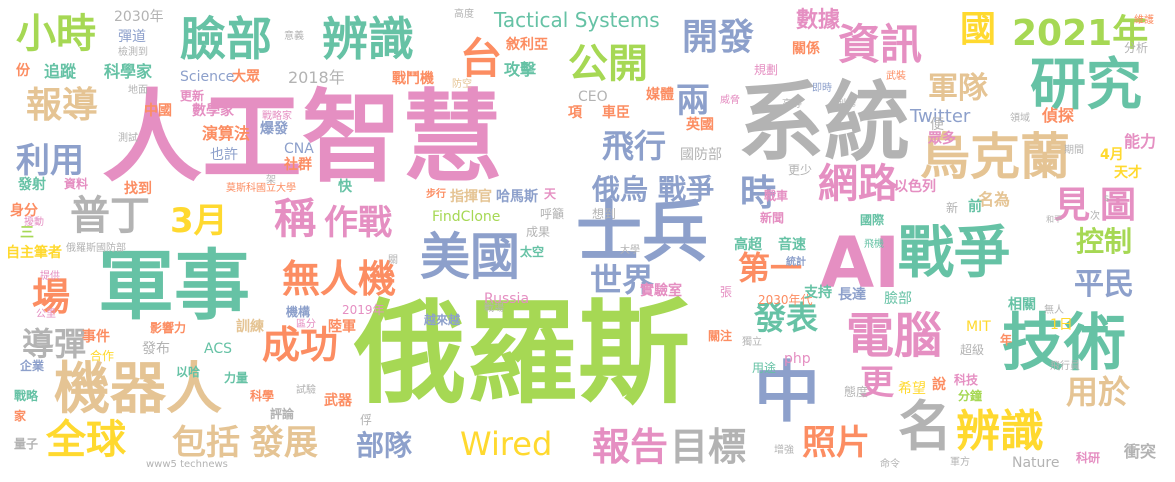  What do you see at coordinates (128, 71) in the screenshot?
I see `word: 科學家` at bounding box center [128, 71].